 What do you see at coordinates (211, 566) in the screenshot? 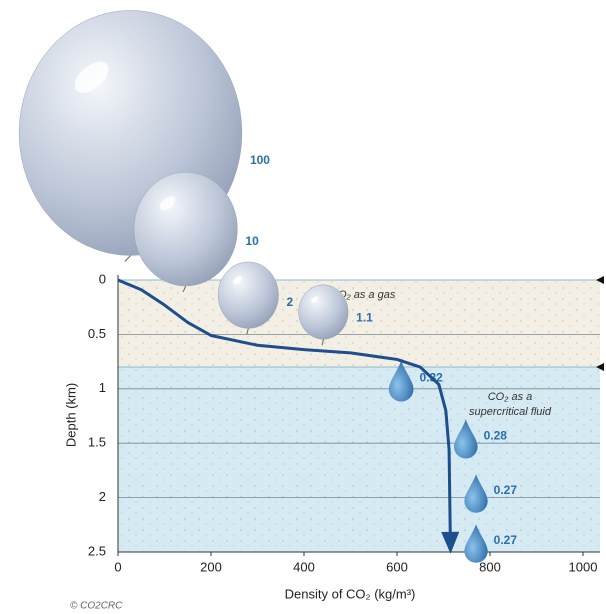
I see `x-tick-label: 200` at bounding box center [211, 566].